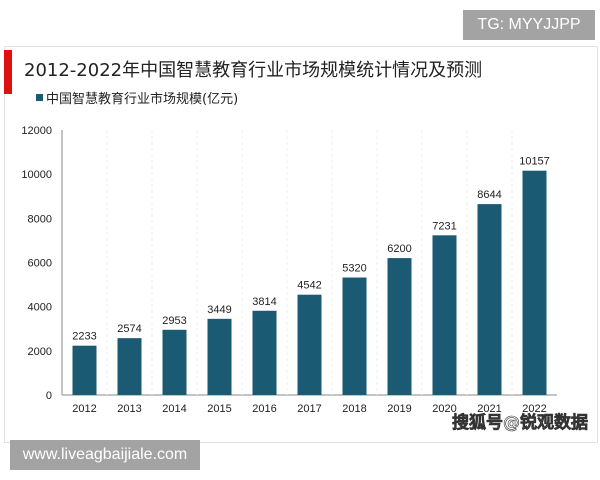 Image resolution: width=600 pixels, height=480 pixels. Describe the element at coordinates (36, 131) in the screenshot. I see `y-tick-label: 12000` at that location.